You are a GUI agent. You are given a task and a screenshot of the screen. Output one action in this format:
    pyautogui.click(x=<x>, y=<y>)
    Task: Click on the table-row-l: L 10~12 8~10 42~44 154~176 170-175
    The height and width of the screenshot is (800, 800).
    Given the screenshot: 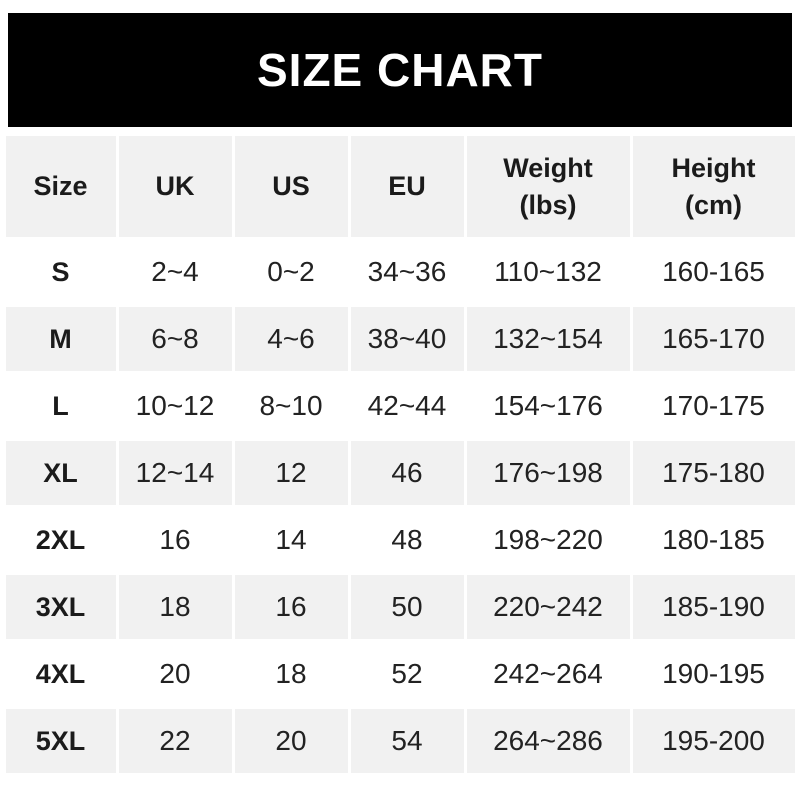 What is the action you would take?
    pyautogui.click(x=400, y=406)
    